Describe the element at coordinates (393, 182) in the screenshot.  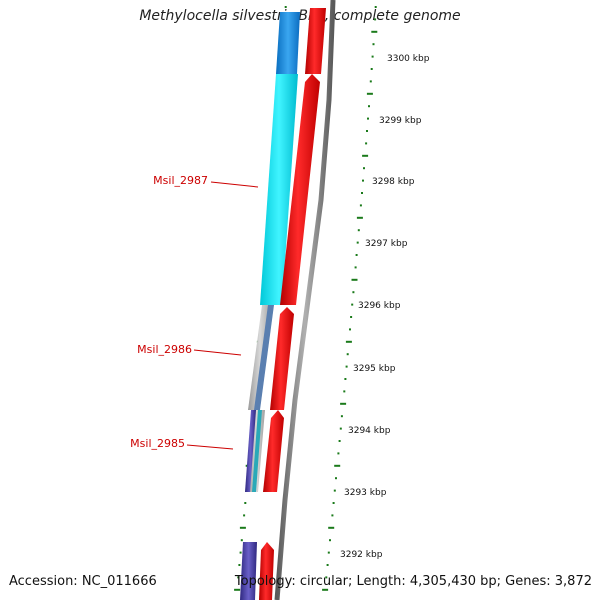
I see `ruler-tick-label: 3298 kbp` at that location.